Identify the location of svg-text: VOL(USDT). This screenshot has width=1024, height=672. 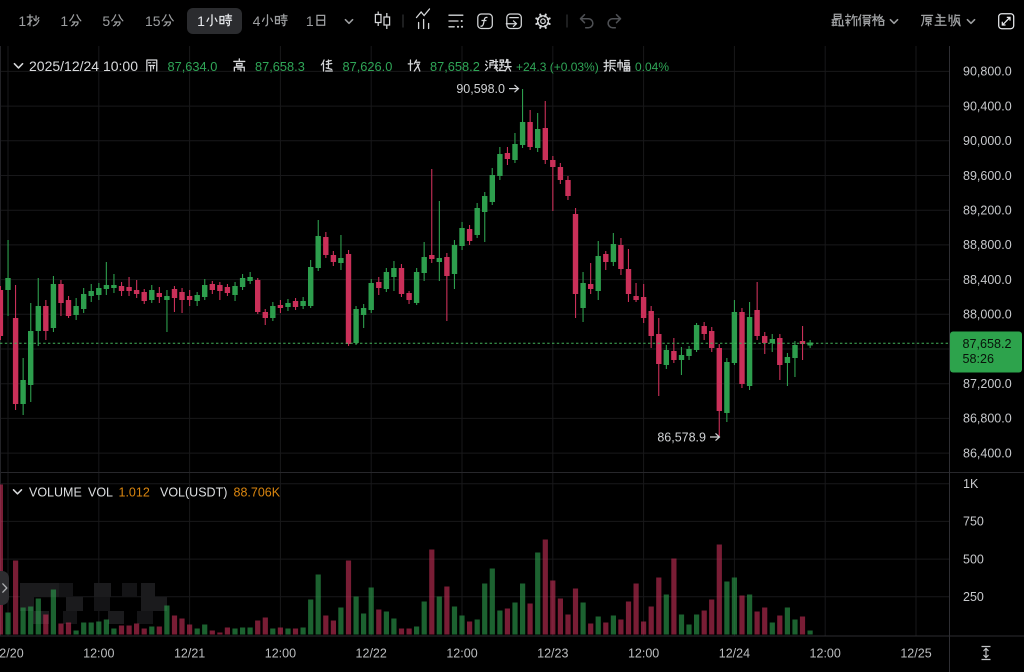
(193, 492).